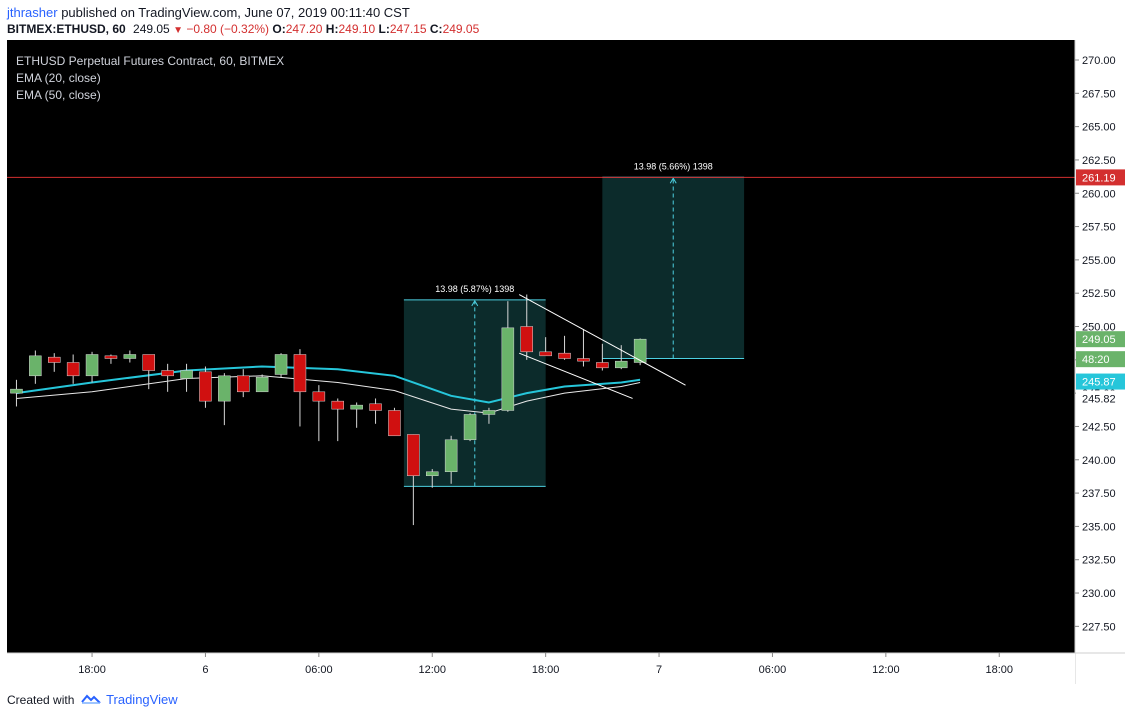 This screenshot has height=718, width=1131. What do you see at coordinates (328, 394) in the screenshot?
I see `ema50-line` at bounding box center [328, 394].